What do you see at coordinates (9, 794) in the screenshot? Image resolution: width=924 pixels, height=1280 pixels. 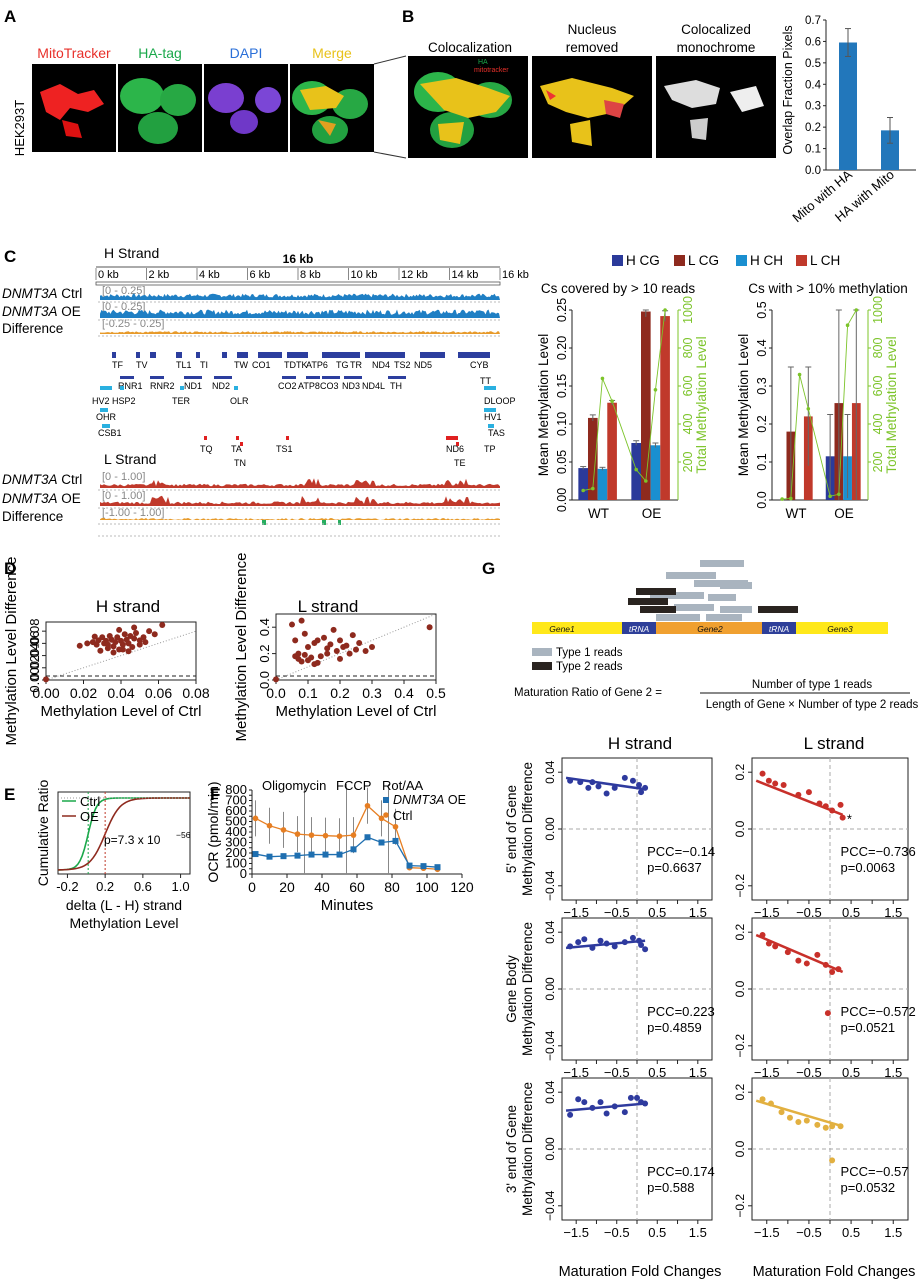 I see `panel-label-e: E` at bounding box center [9, 794].